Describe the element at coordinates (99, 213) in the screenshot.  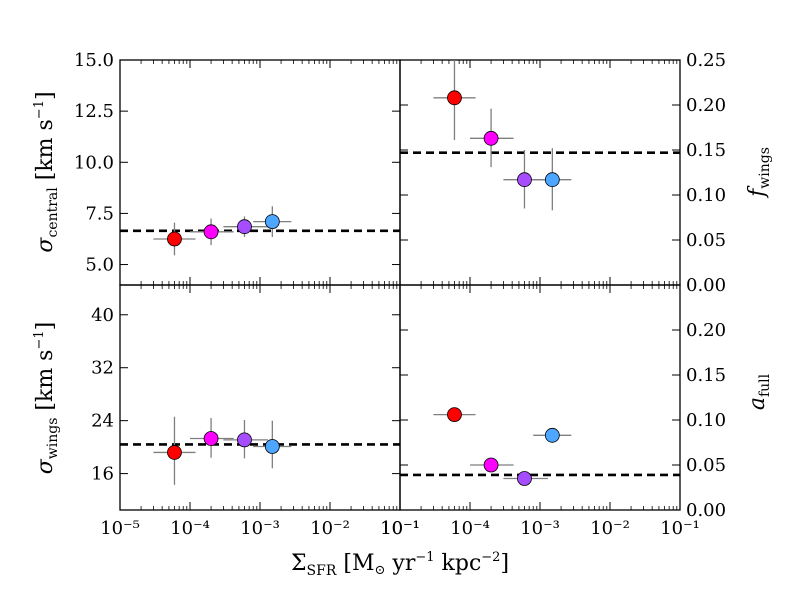
I see `y-tick-label: 7.5` at that location.